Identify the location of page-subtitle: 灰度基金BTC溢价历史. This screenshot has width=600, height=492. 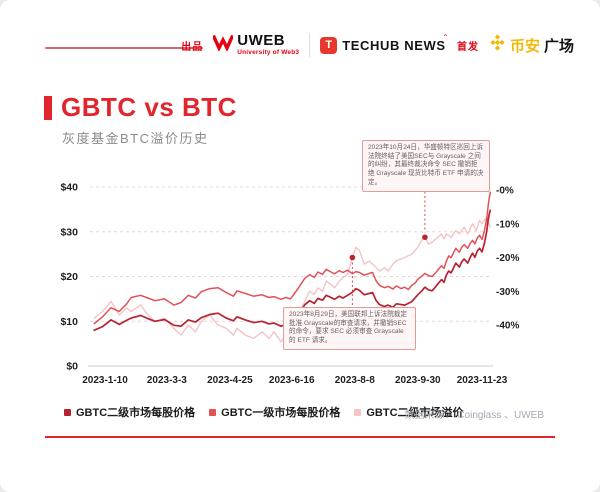
(135, 138).